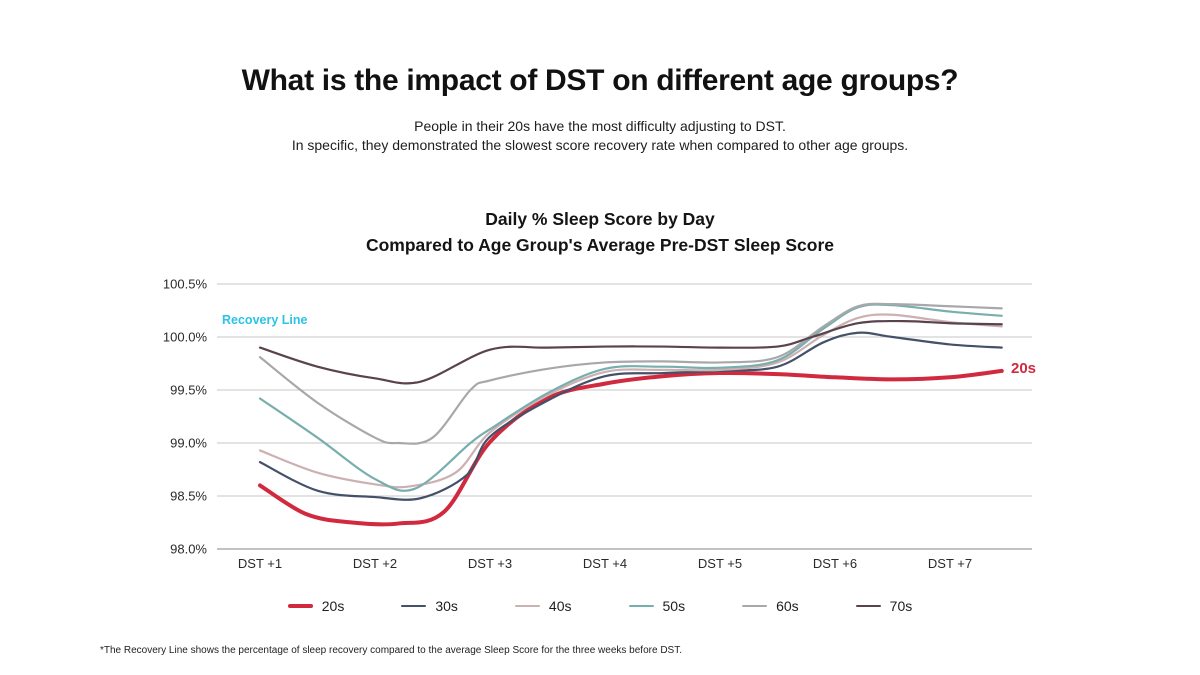  What do you see at coordinates (600, 219) in the screenshot?
I see `chart-title-line-1: Daily % Sleep Score by Day` at bounding box center [600, 219].